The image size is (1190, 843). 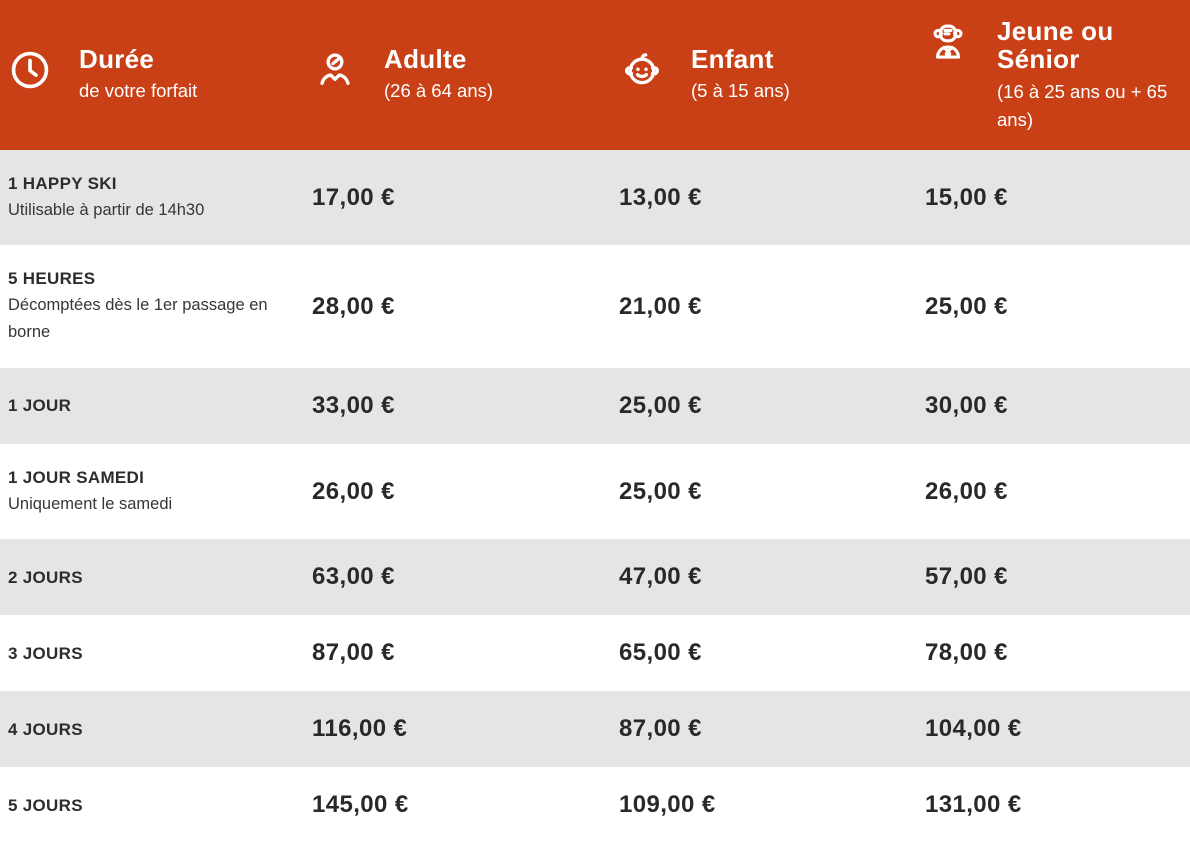 I want to click on youth-senior-price: 30,00 €, so click(x=966, y=406).